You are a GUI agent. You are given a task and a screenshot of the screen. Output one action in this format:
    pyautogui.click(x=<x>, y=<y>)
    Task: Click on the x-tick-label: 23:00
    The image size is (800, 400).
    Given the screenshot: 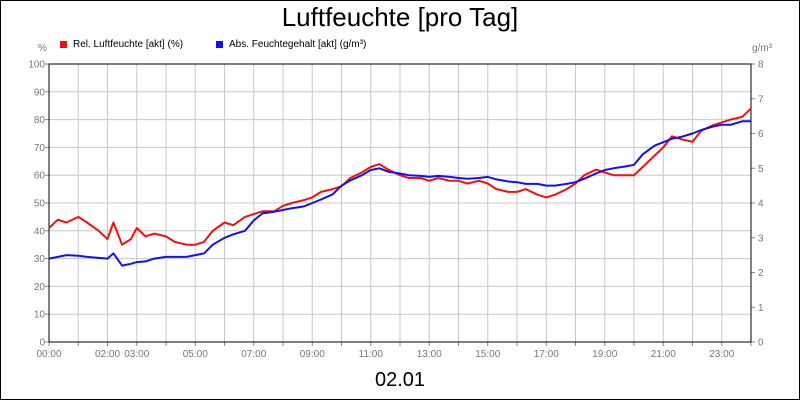 What is the action you would take?
    pyautogui.click(x=721, y=354)
    